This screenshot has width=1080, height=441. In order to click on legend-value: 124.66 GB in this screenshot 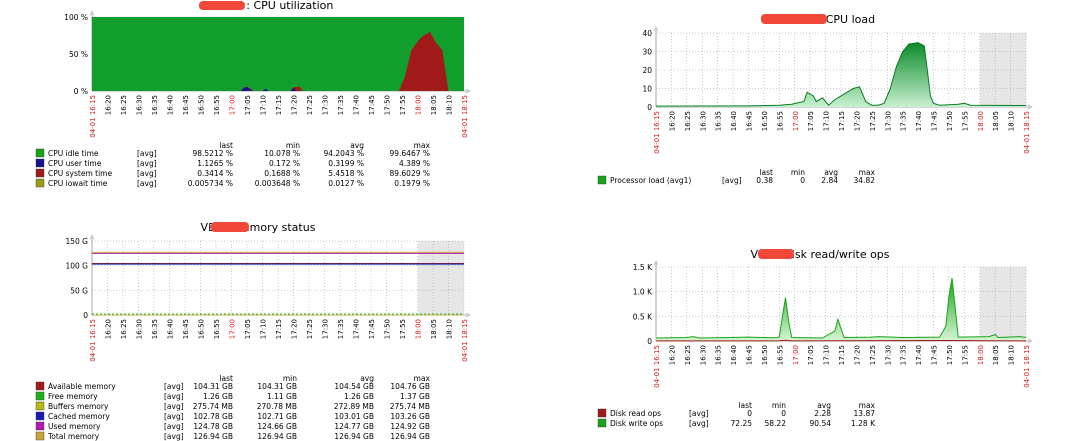, I will do `click(277, 426)`.